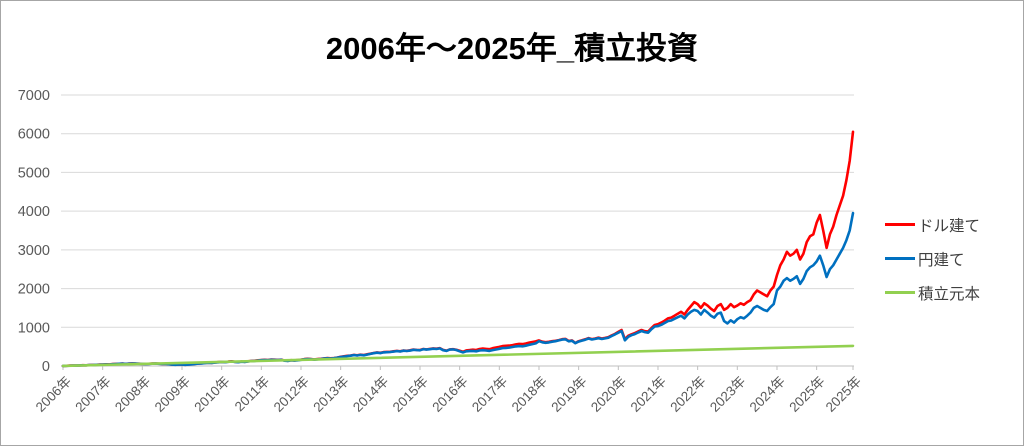 This screenshot has height=446, width=1024. I want to click on legend-line-swatch-green, so click(900, 292).